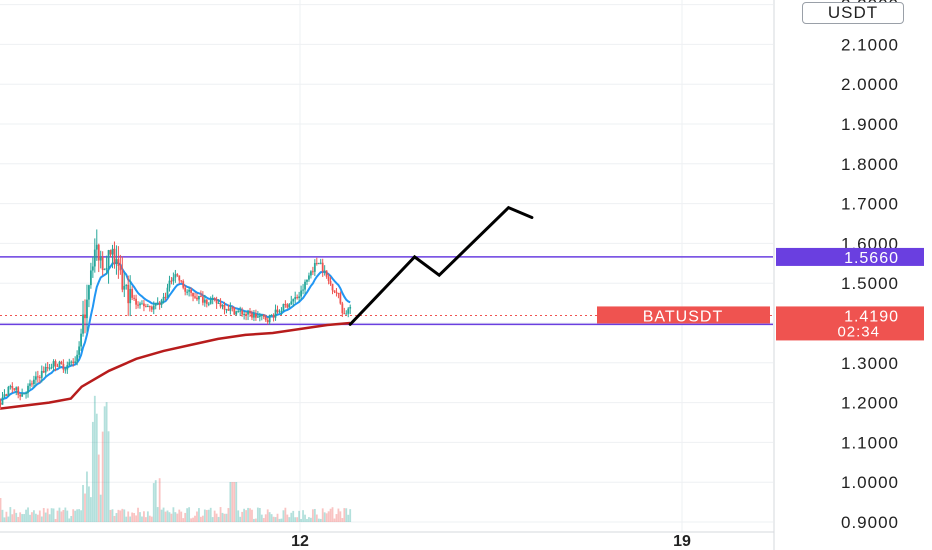 The image size is (932, 550). Describe the element at coordinates (176, 458) in the screenshot. I see `volume-bars` at that location.